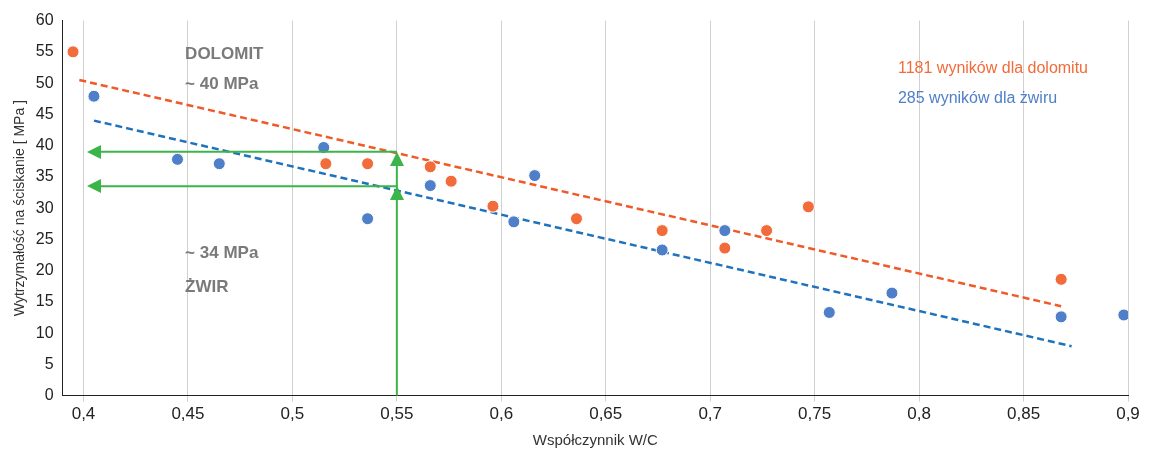 The image size is (1156, 462). What do you see at coordinates (222, 252) in the screenshot?
I see `annotation: ~ 34 MPa` at bounding box center [222, 252].